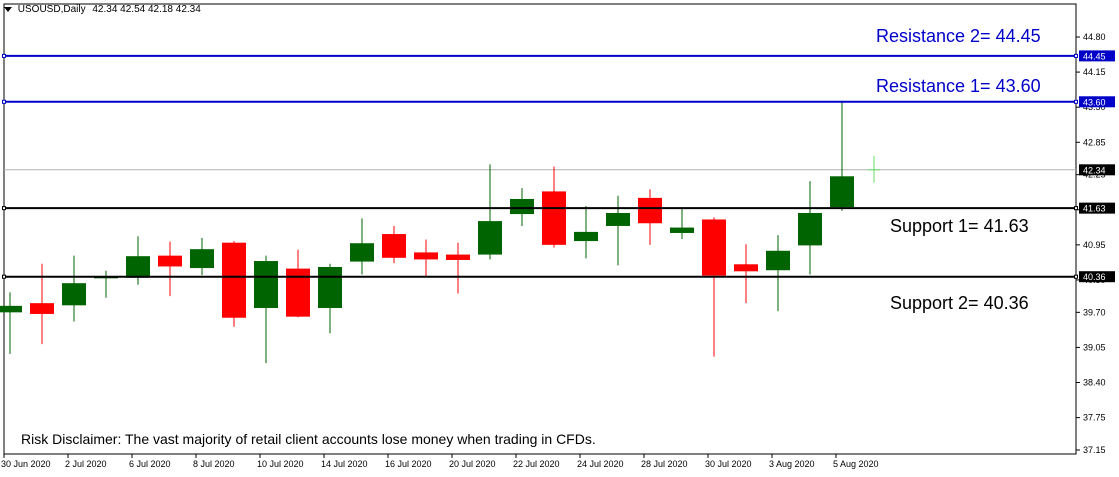 The width and height of the screenshot is (1119, 477). I want to click on x-tick-label: 2 Jul 2020, so click(86, 464).